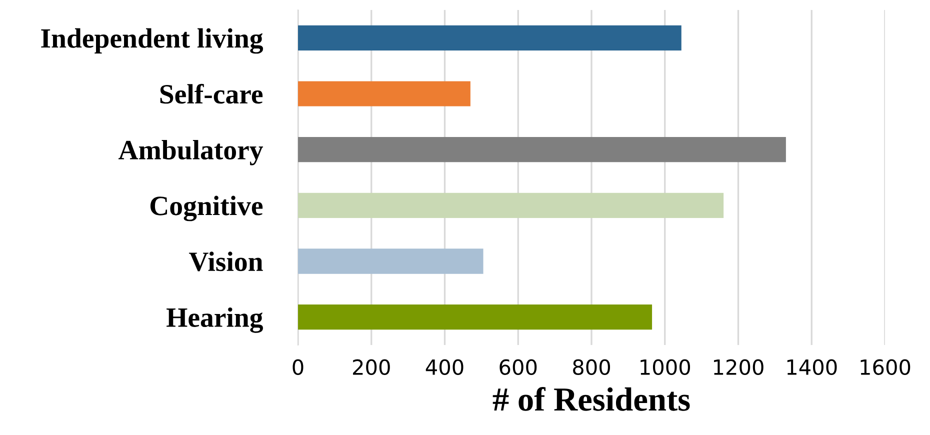 Image resolution: width=930 pixels, height=435 pixels. I want to click on y-tick-label: Vision, so click(225, 262).